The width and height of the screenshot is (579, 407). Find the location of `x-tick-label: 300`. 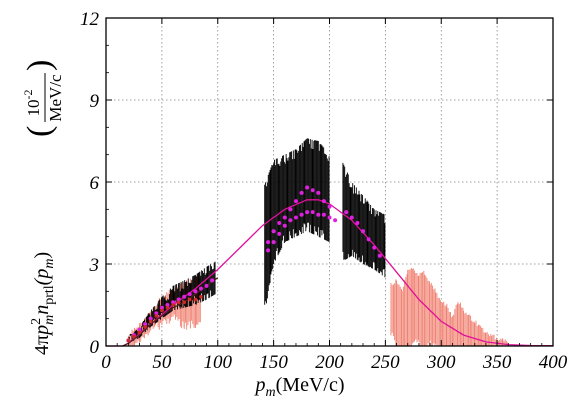

x-tick-label: 300 is located at coordinates (441, 362).